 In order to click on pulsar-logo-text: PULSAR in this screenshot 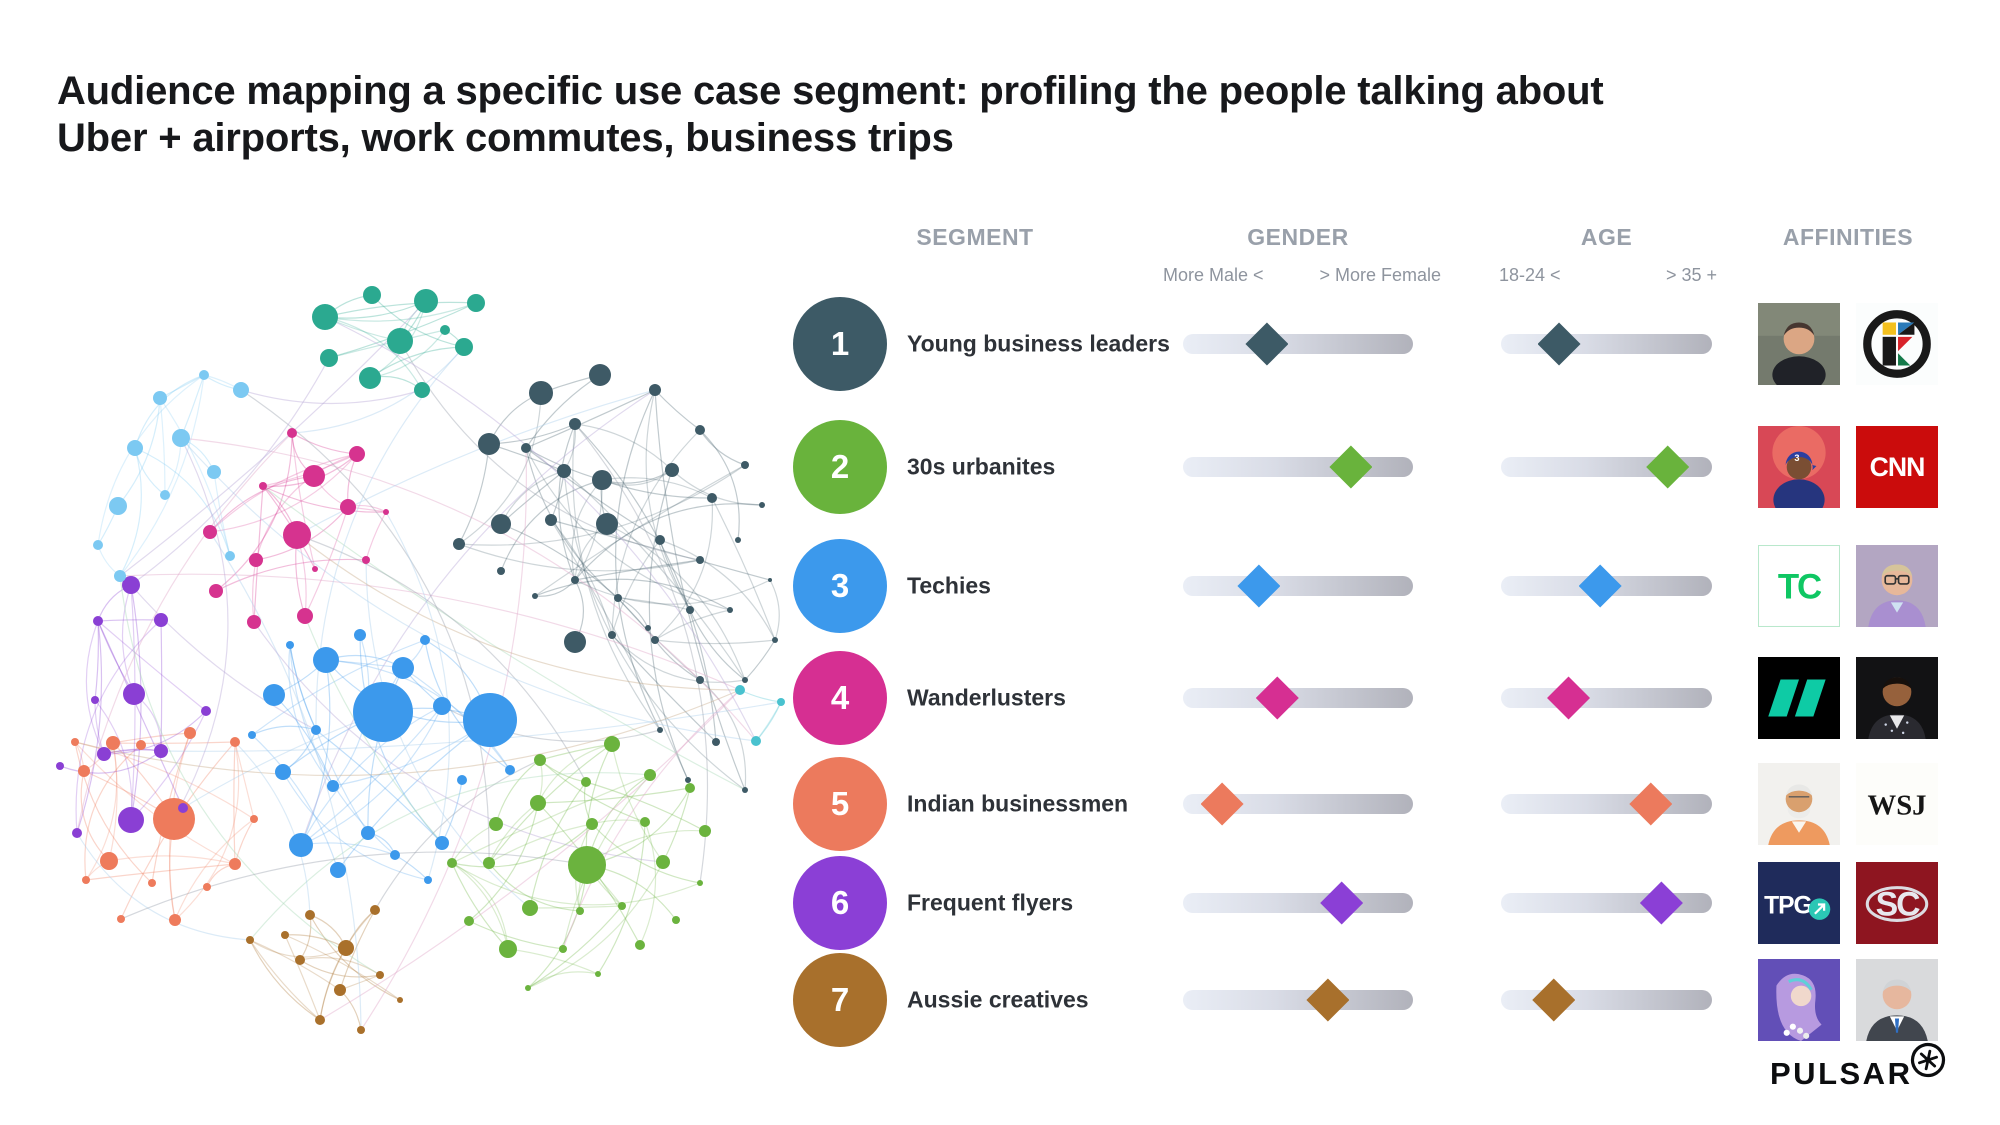, I will do `click(1841, 1073)`.